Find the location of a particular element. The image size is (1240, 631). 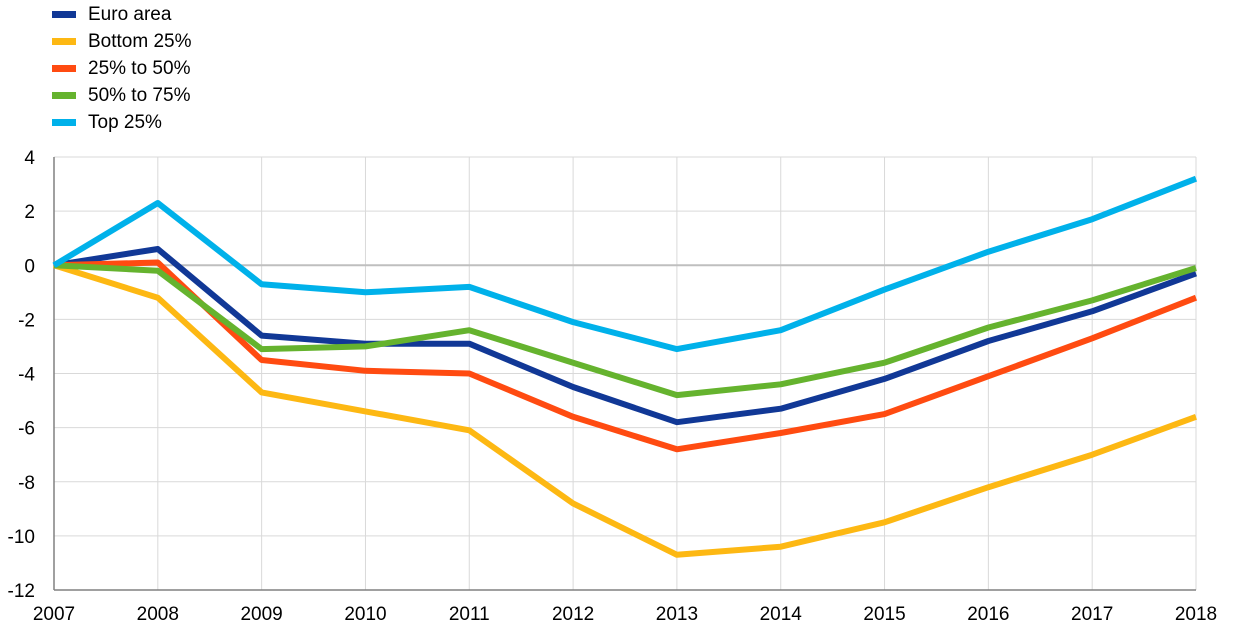

x-tick-label: 2016 is located at coordinates (988, 614).